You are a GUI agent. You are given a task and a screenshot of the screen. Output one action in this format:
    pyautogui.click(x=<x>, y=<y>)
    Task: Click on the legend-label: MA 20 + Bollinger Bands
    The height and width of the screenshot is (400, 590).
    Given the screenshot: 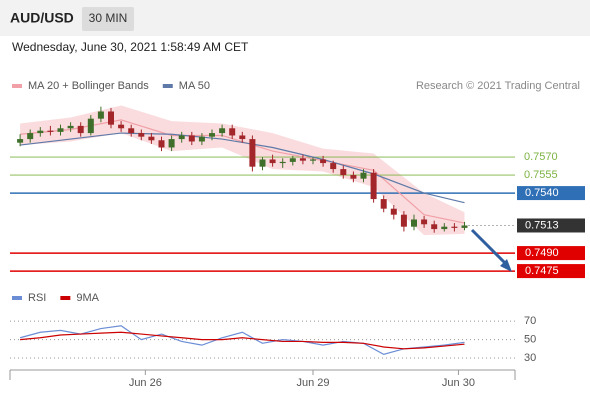 What is the action you would take?
    pyautogui.click(x=88, y=86)
    